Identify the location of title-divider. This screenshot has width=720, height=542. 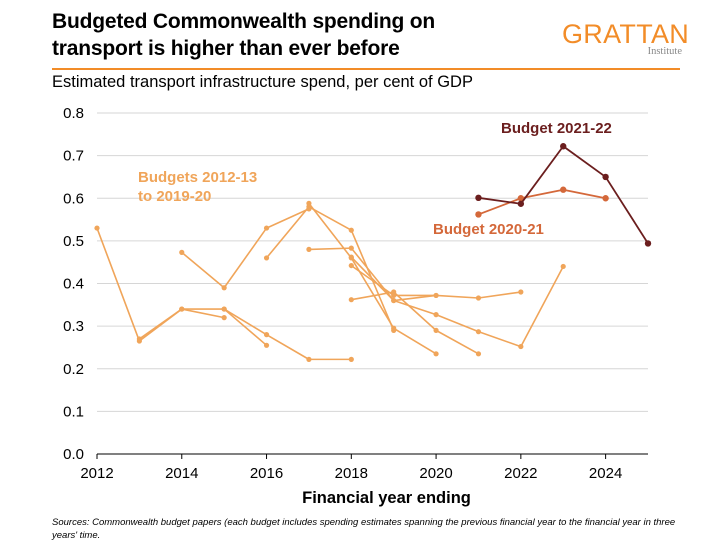
(366, 69).